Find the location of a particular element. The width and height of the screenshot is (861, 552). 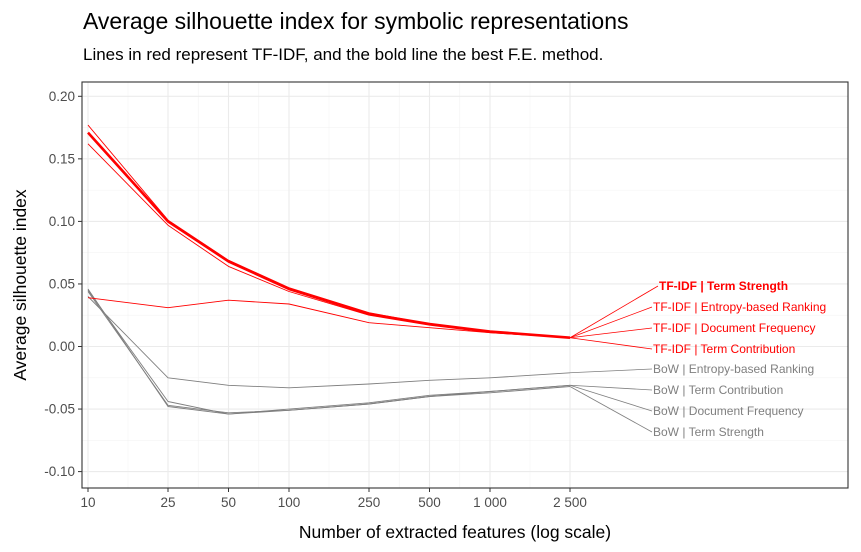

series-label: TF-IDF | Document Frequency is located at coordinates (734, 328).